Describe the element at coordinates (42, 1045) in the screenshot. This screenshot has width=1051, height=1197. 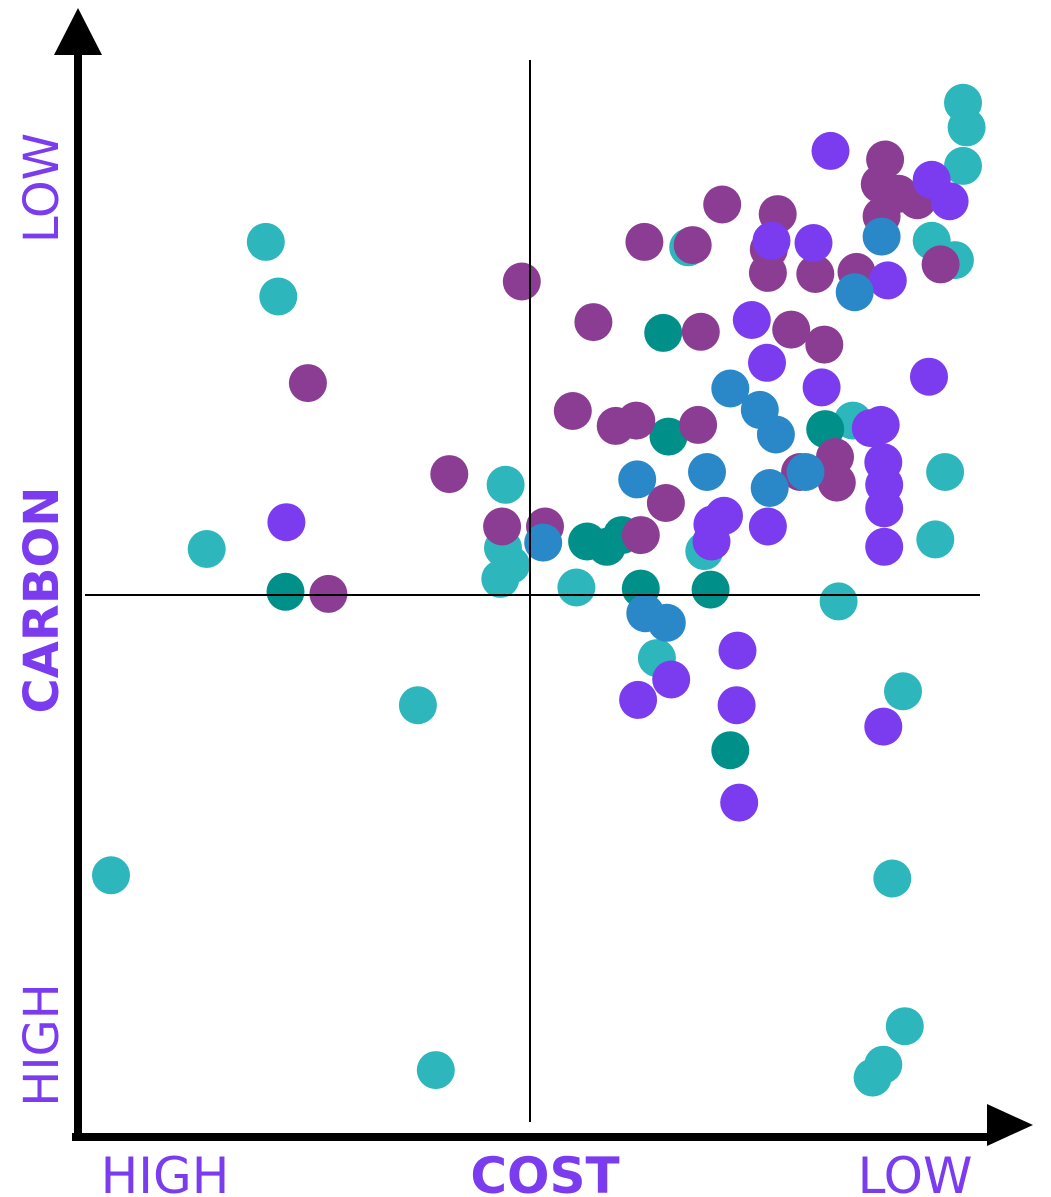
I see `y-axis-bottom-label: HIGH` at that location.